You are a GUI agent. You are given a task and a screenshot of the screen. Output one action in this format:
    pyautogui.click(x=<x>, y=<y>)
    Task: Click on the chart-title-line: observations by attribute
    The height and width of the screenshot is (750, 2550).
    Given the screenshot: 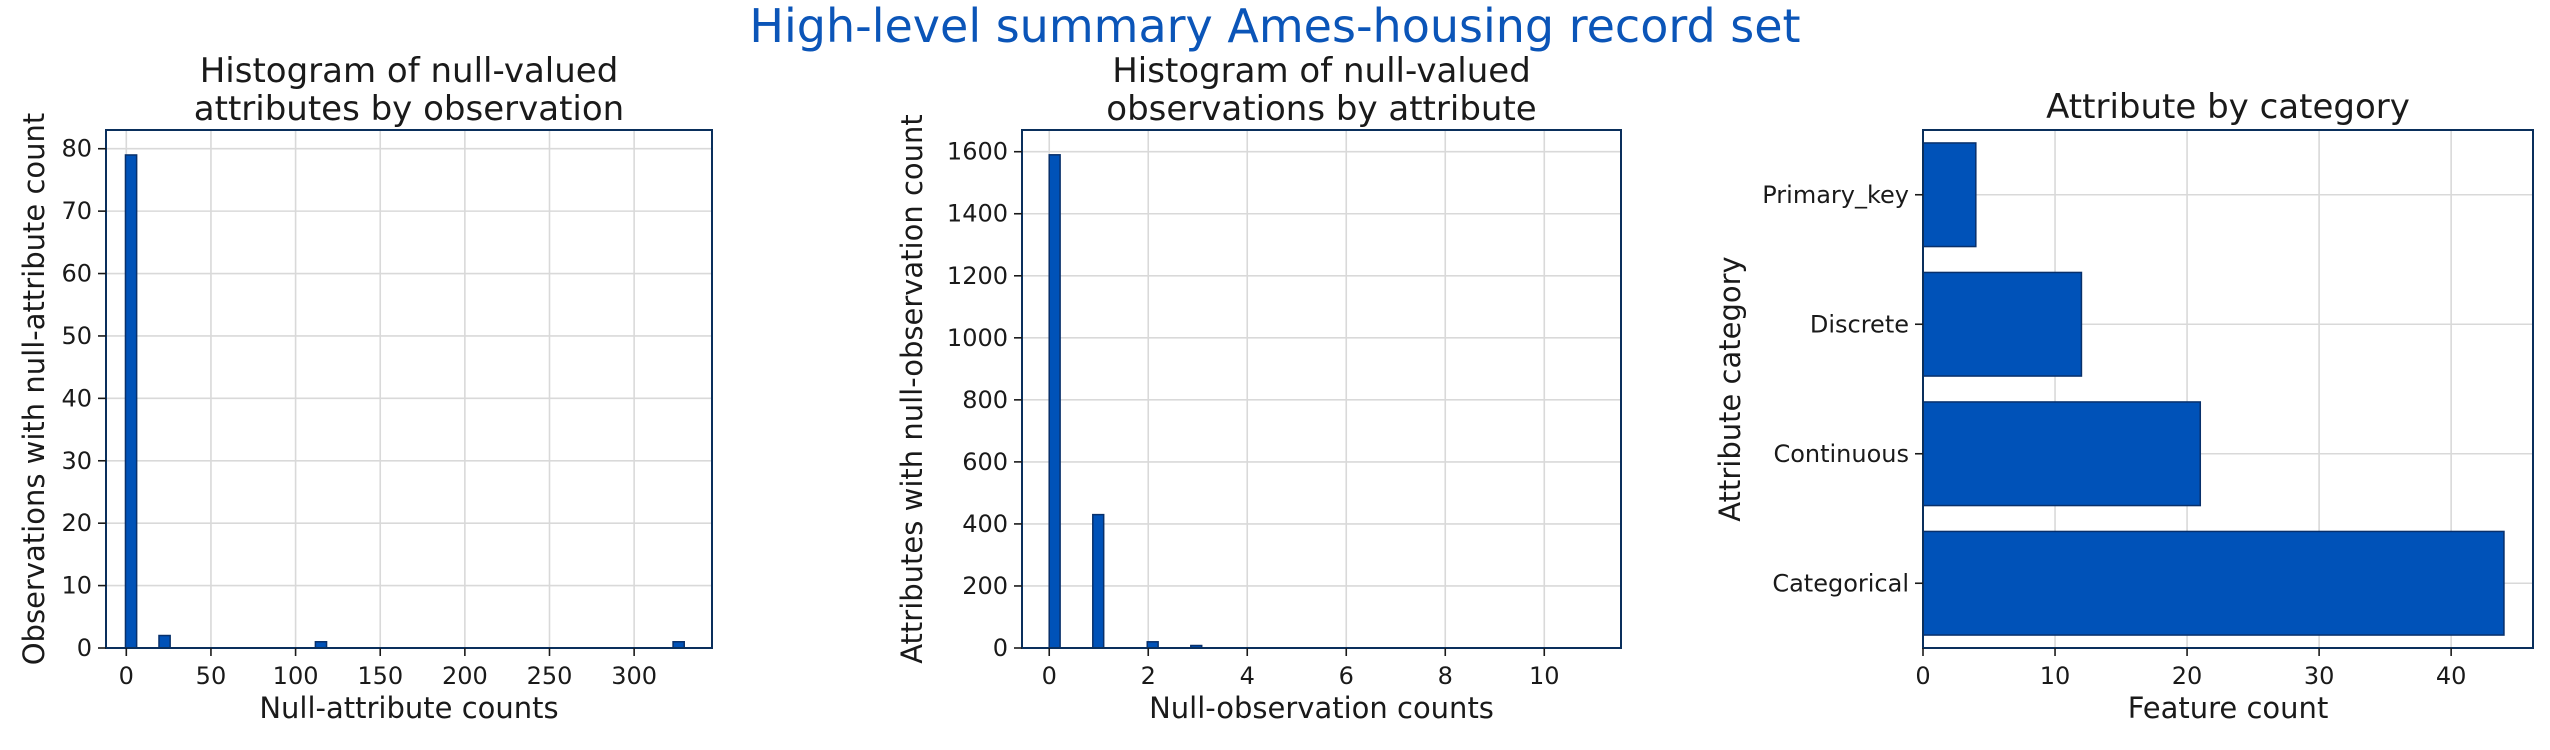 What is the action you would take?
    pyautogui.click(x=1321, y=109)
    